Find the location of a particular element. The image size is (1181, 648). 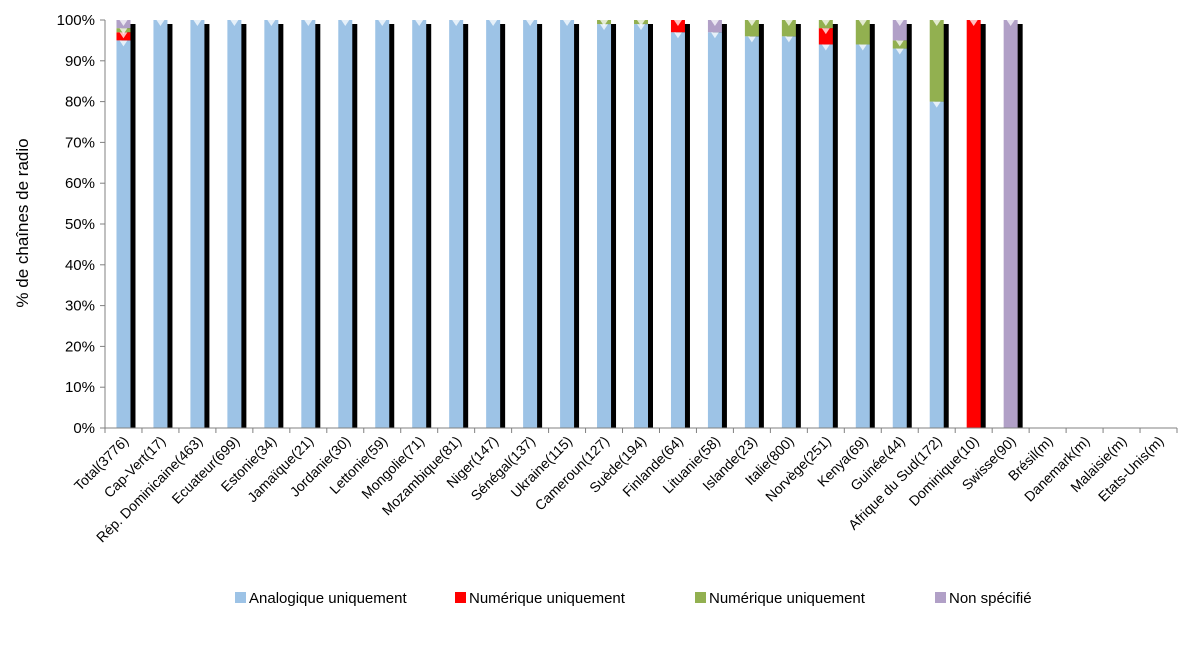

legend-label: Non spécifié is located at coordinates (990, 598).